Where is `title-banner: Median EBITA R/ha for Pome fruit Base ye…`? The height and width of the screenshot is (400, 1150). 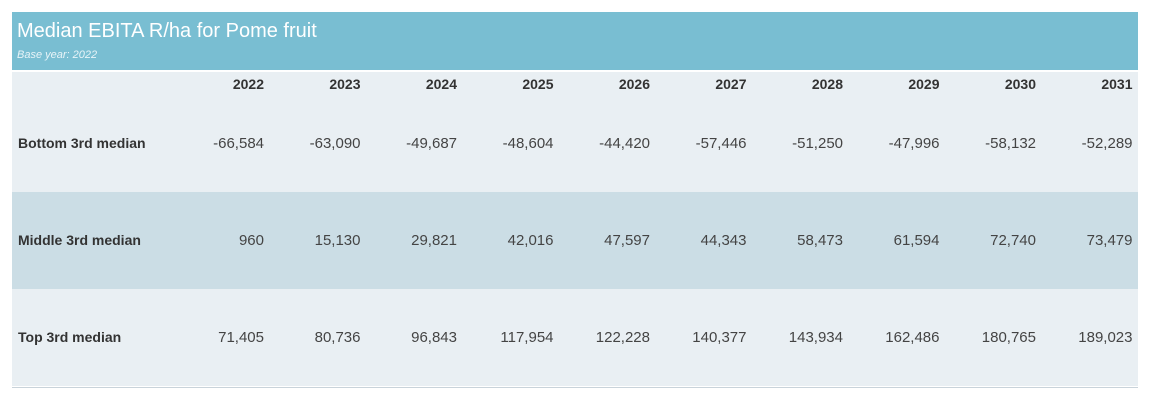
title-banner: Median EBITA R/ha for Pome fruit Base ye… is located at coordinates (575, 41).